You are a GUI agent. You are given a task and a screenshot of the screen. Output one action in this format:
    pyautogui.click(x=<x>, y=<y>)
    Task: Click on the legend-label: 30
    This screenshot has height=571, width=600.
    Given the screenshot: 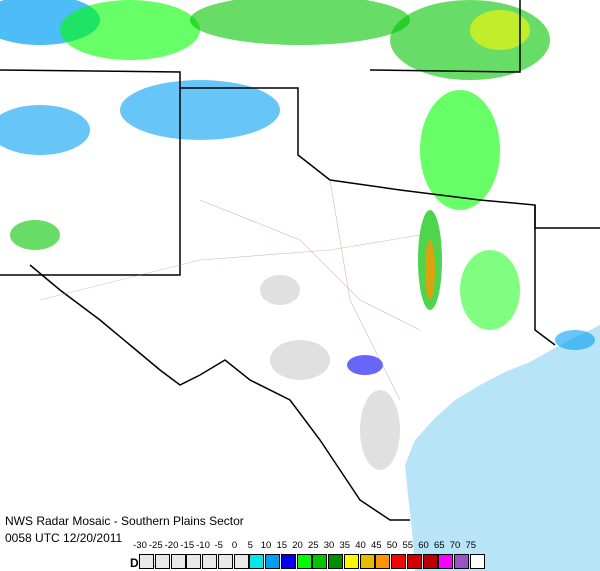 What is the action you would take?
    pyautogui.click(x=329, y=545)
    